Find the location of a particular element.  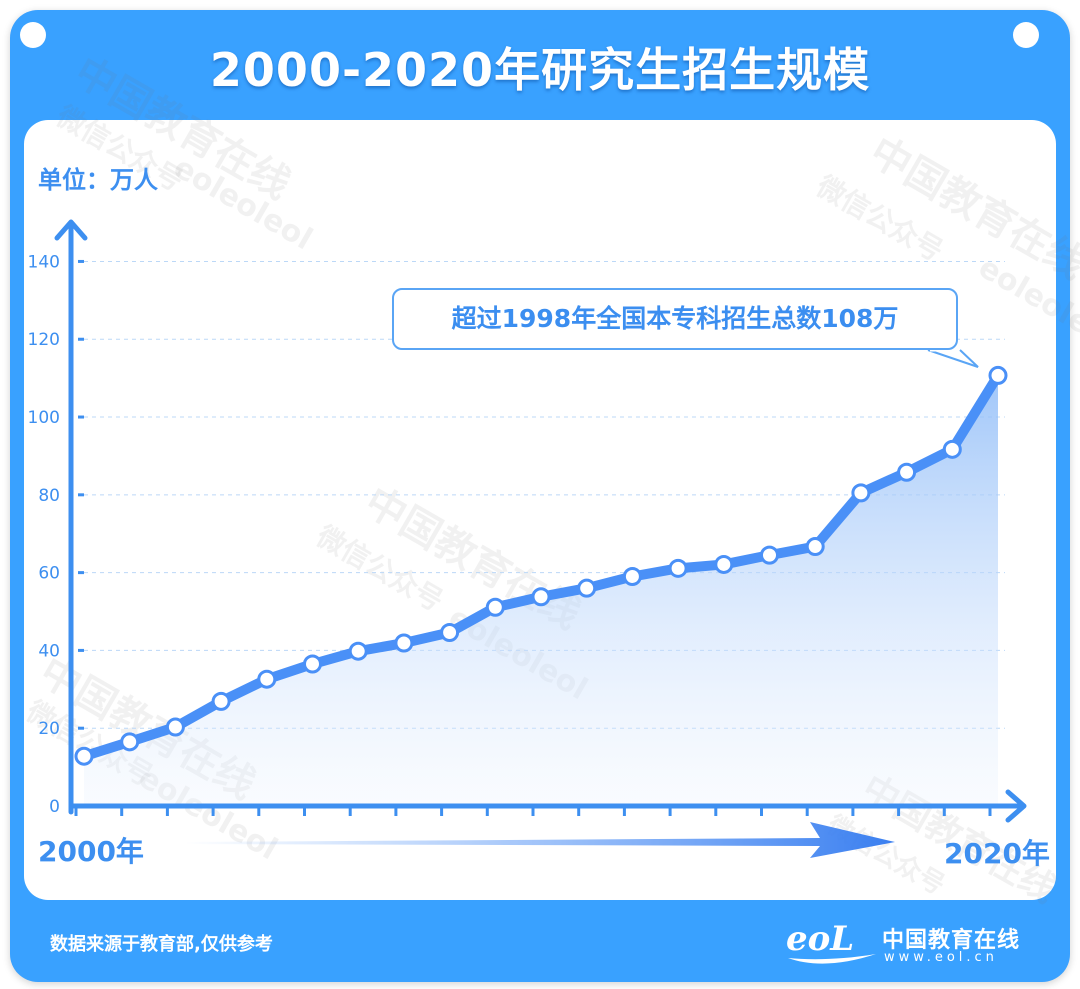

data-point-2017 is located at coordinates (861, 493).